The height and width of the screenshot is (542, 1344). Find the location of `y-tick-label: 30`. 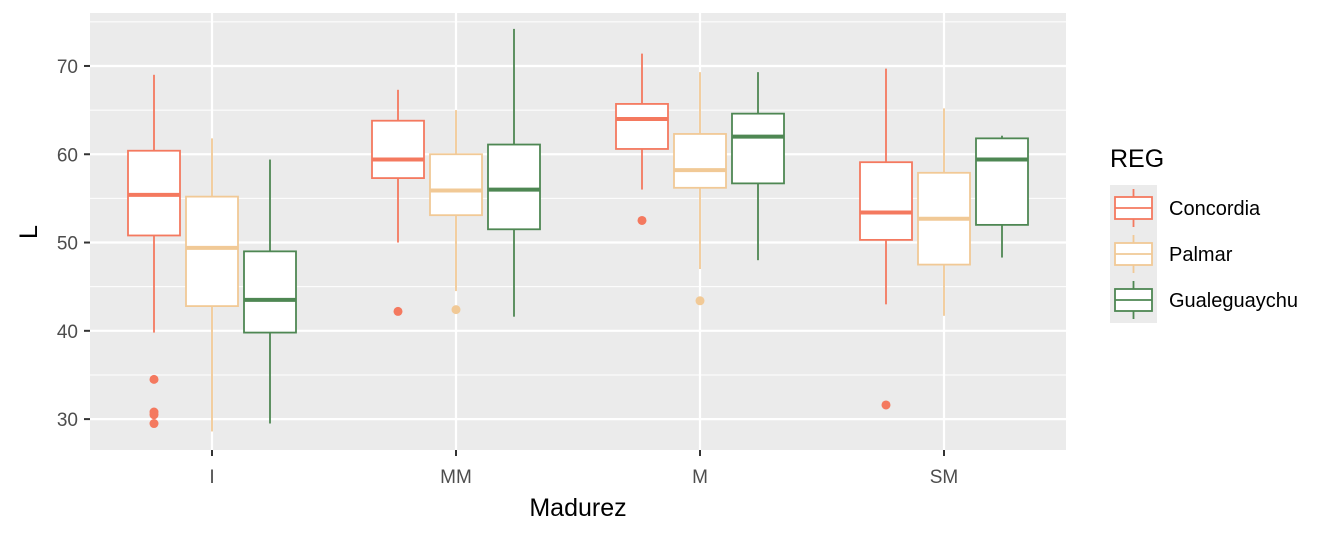

y-tick-label: 30 is located at coordinates (67, 420).